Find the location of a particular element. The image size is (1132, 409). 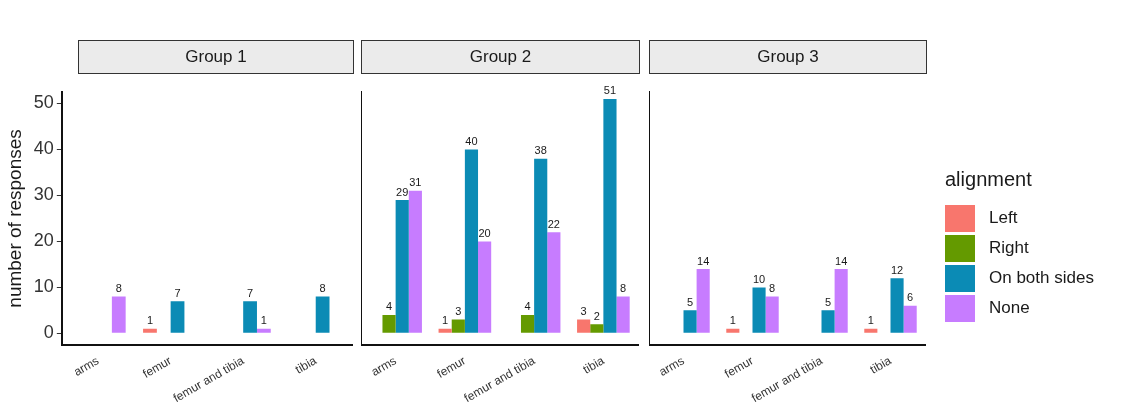

data-label: 31 is located at coordinates (415, 182).